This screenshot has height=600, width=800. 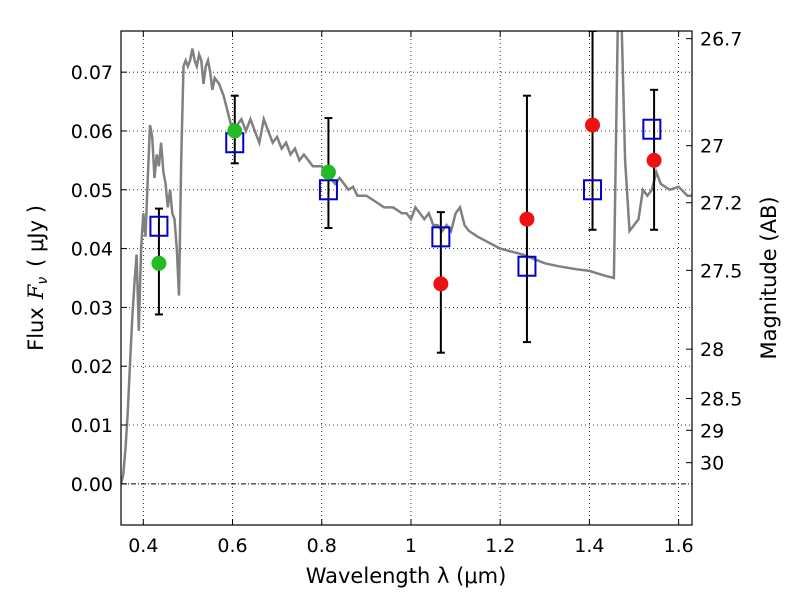 I want to click on x-tick-label: 0.4, so click(x=143, y=546).